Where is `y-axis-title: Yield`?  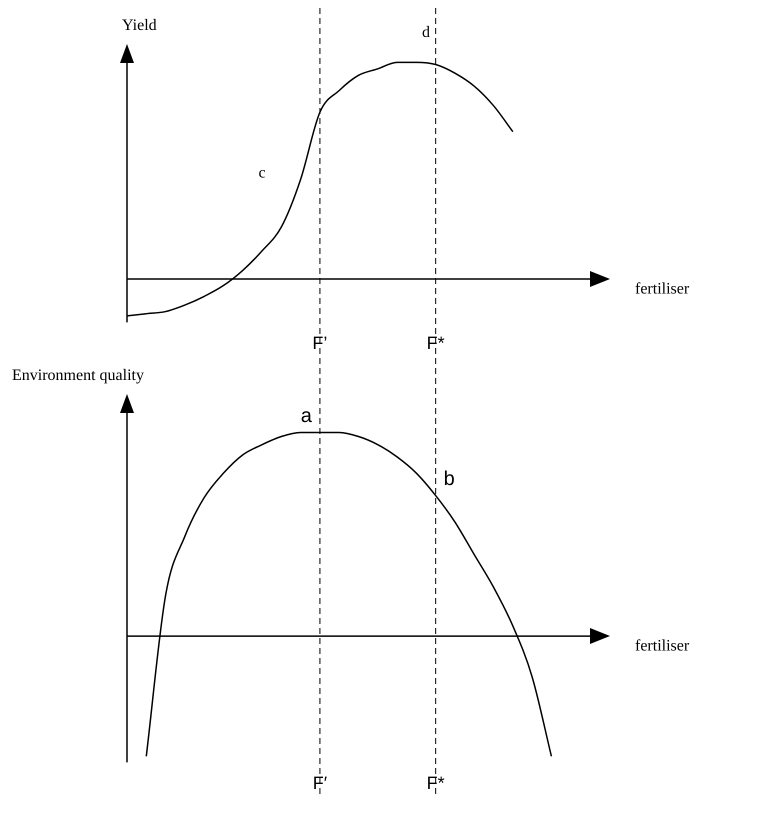
y-axis-title: Yield is located at coordinates (139, 25).